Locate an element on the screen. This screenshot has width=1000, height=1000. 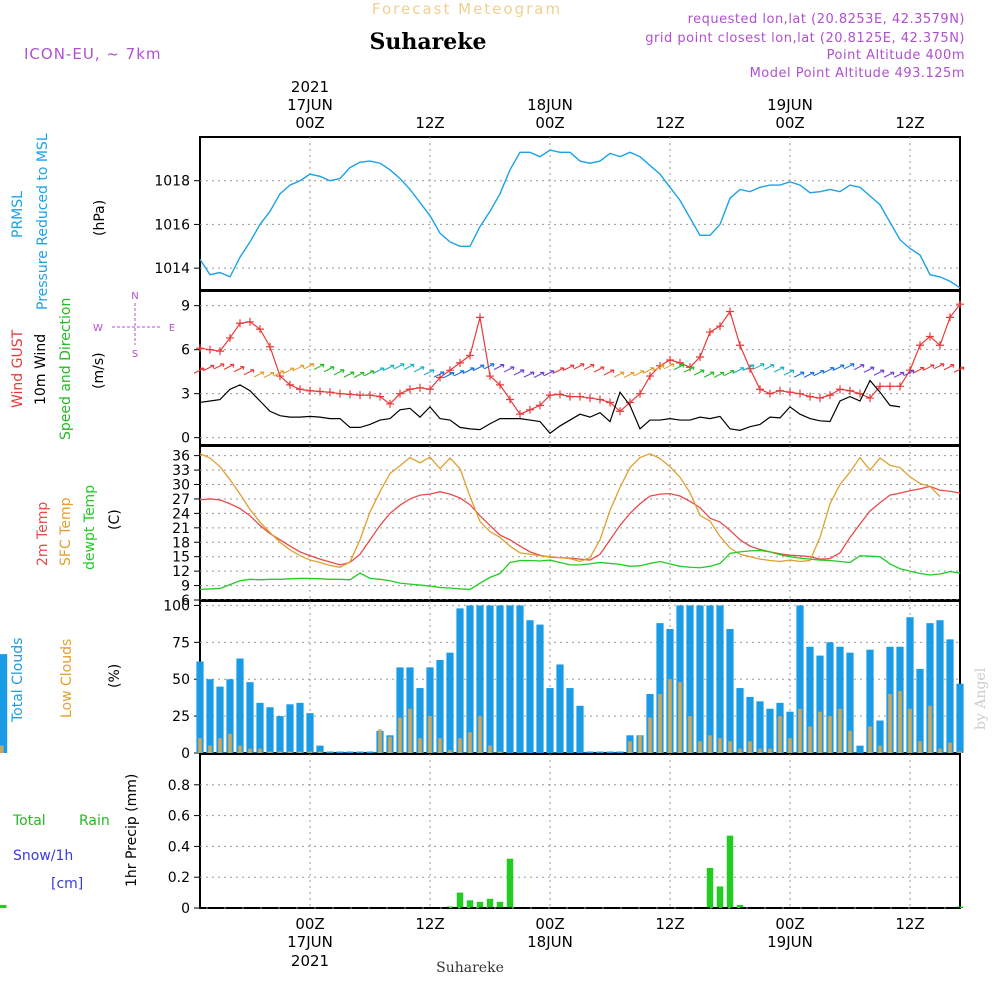
snow-unit-label: [cm] is located at coordinates (67, 884).